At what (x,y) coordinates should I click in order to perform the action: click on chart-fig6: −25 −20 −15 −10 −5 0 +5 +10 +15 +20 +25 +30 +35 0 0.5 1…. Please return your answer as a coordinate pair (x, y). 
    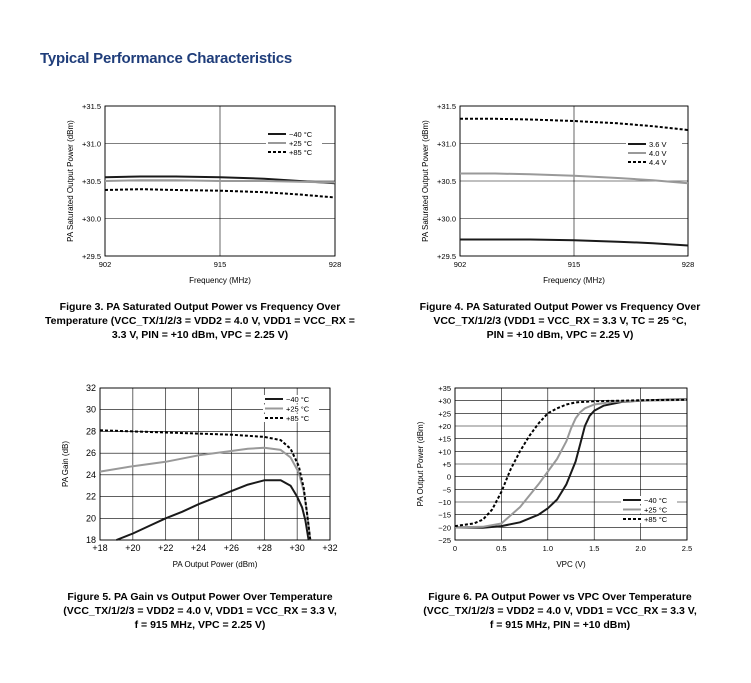
    Looking at the image, I should click on (554, 476).